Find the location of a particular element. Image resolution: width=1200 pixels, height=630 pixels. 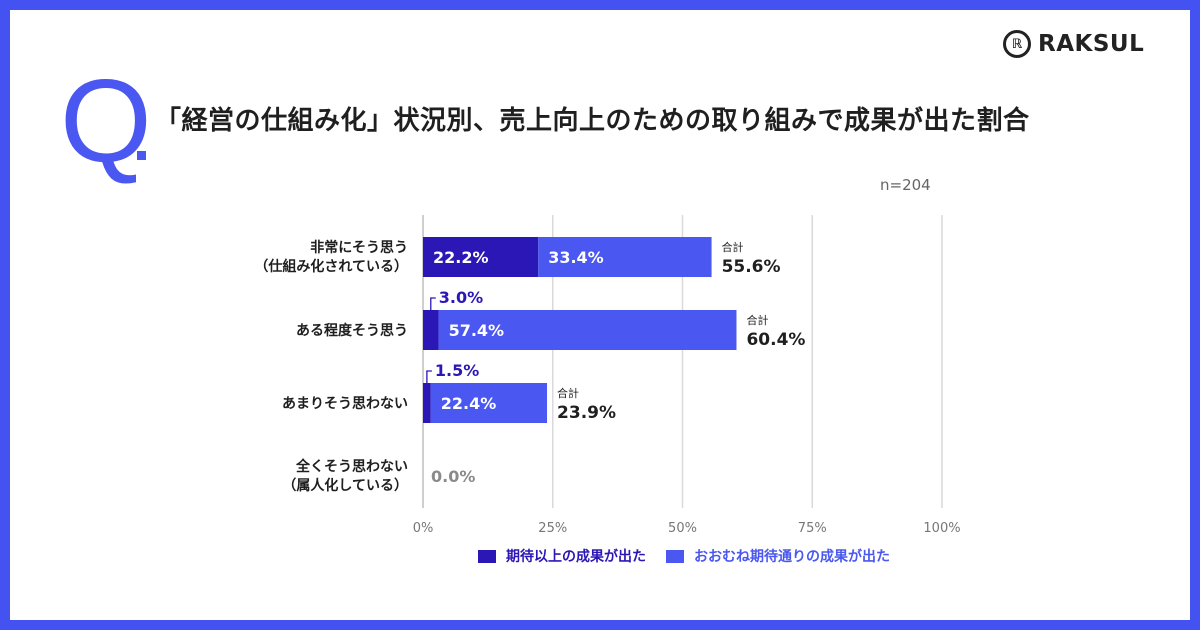

brand-name: RAKSUL is located at coordinates (1091, 44).